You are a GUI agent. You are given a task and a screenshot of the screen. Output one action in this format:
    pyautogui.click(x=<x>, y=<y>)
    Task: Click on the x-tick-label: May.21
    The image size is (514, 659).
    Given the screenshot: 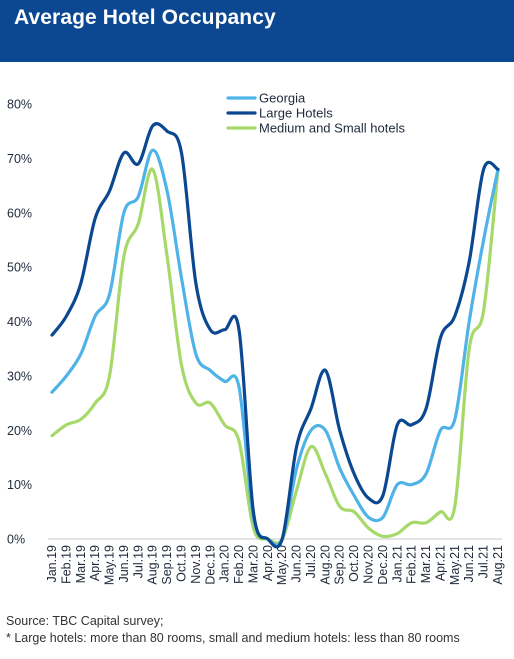 What is the action you would take?
    pyautogui.click(x=455, y=565)
    